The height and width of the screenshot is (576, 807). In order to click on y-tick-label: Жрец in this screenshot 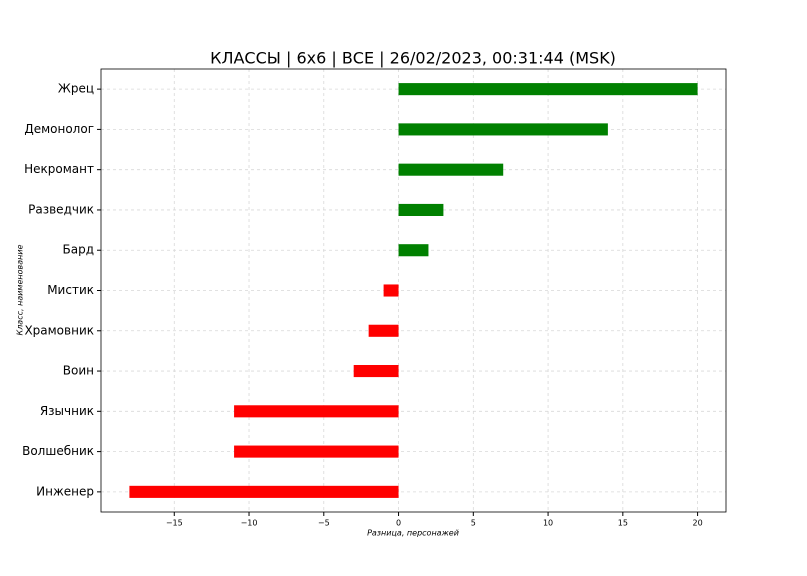, I will do `click(76, 89)`.